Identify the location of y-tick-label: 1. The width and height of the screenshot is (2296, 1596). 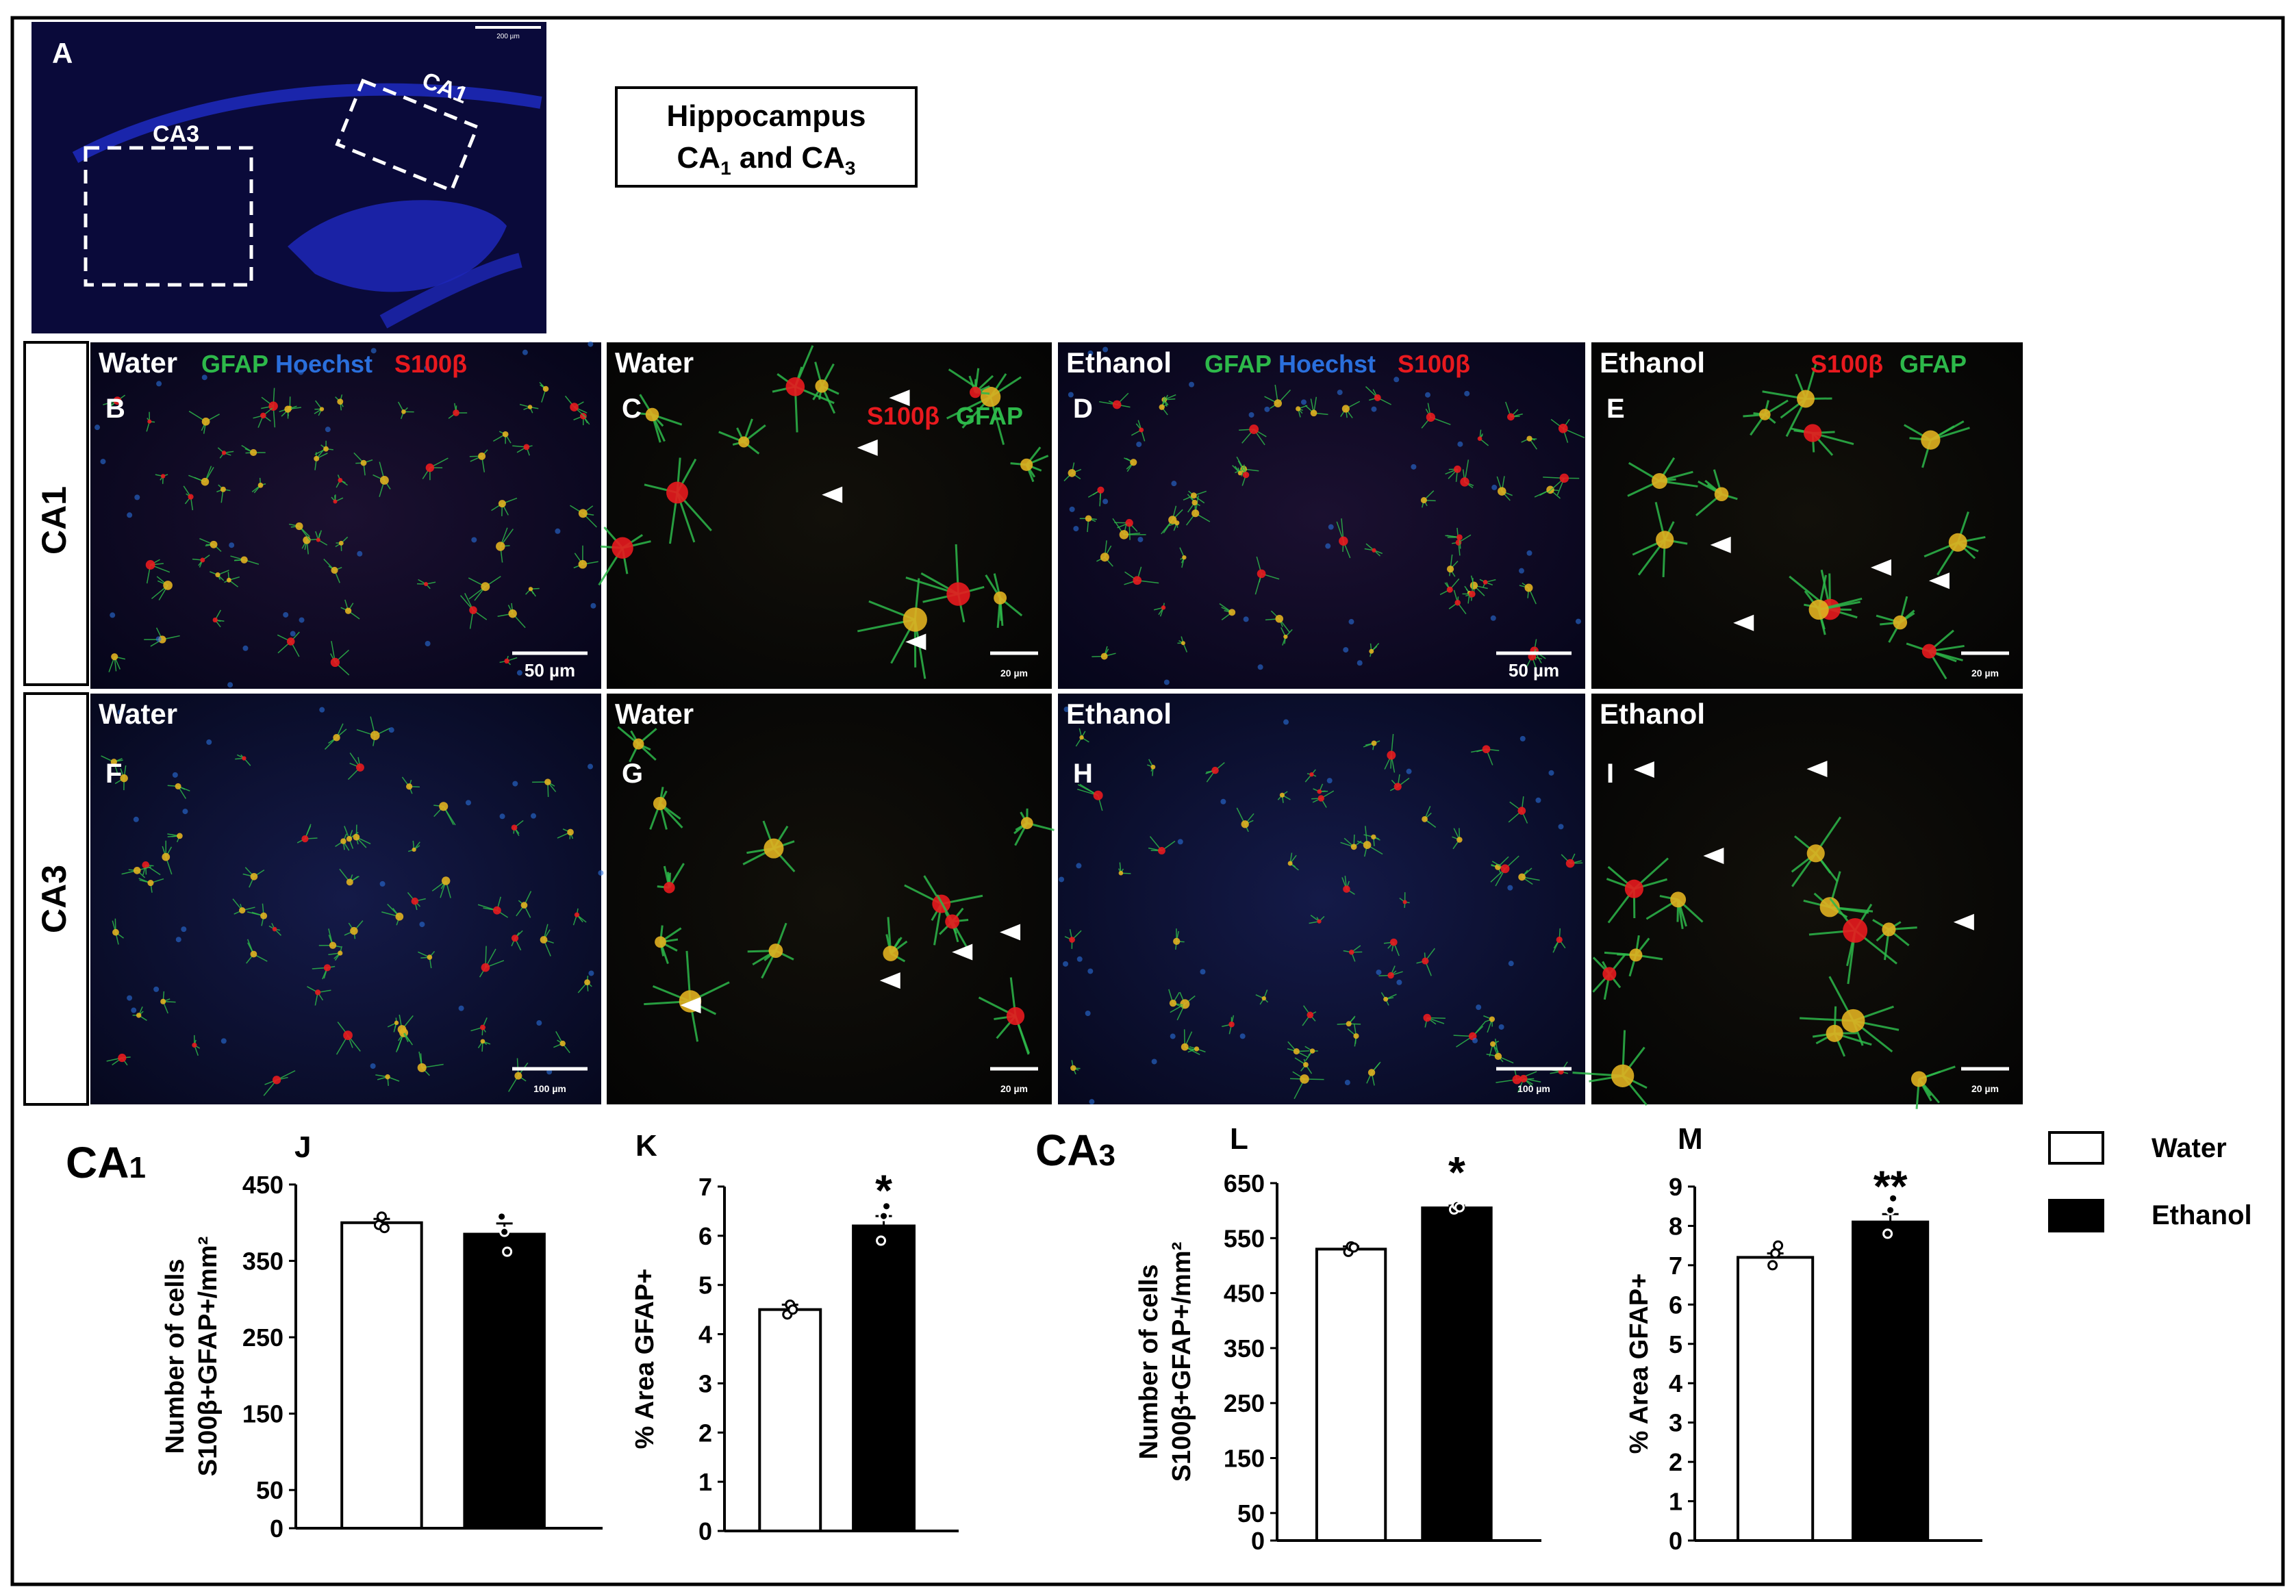
(1675, 1502).